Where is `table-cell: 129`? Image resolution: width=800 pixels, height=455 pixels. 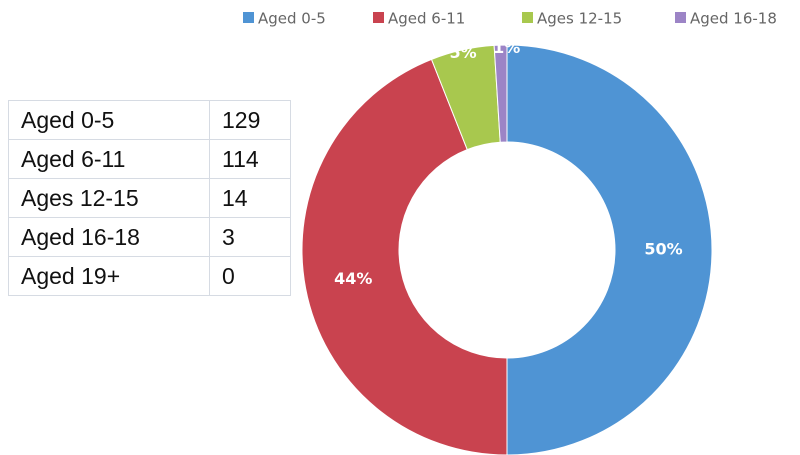 table-cell: 129 is located at coordinates (250, 120).